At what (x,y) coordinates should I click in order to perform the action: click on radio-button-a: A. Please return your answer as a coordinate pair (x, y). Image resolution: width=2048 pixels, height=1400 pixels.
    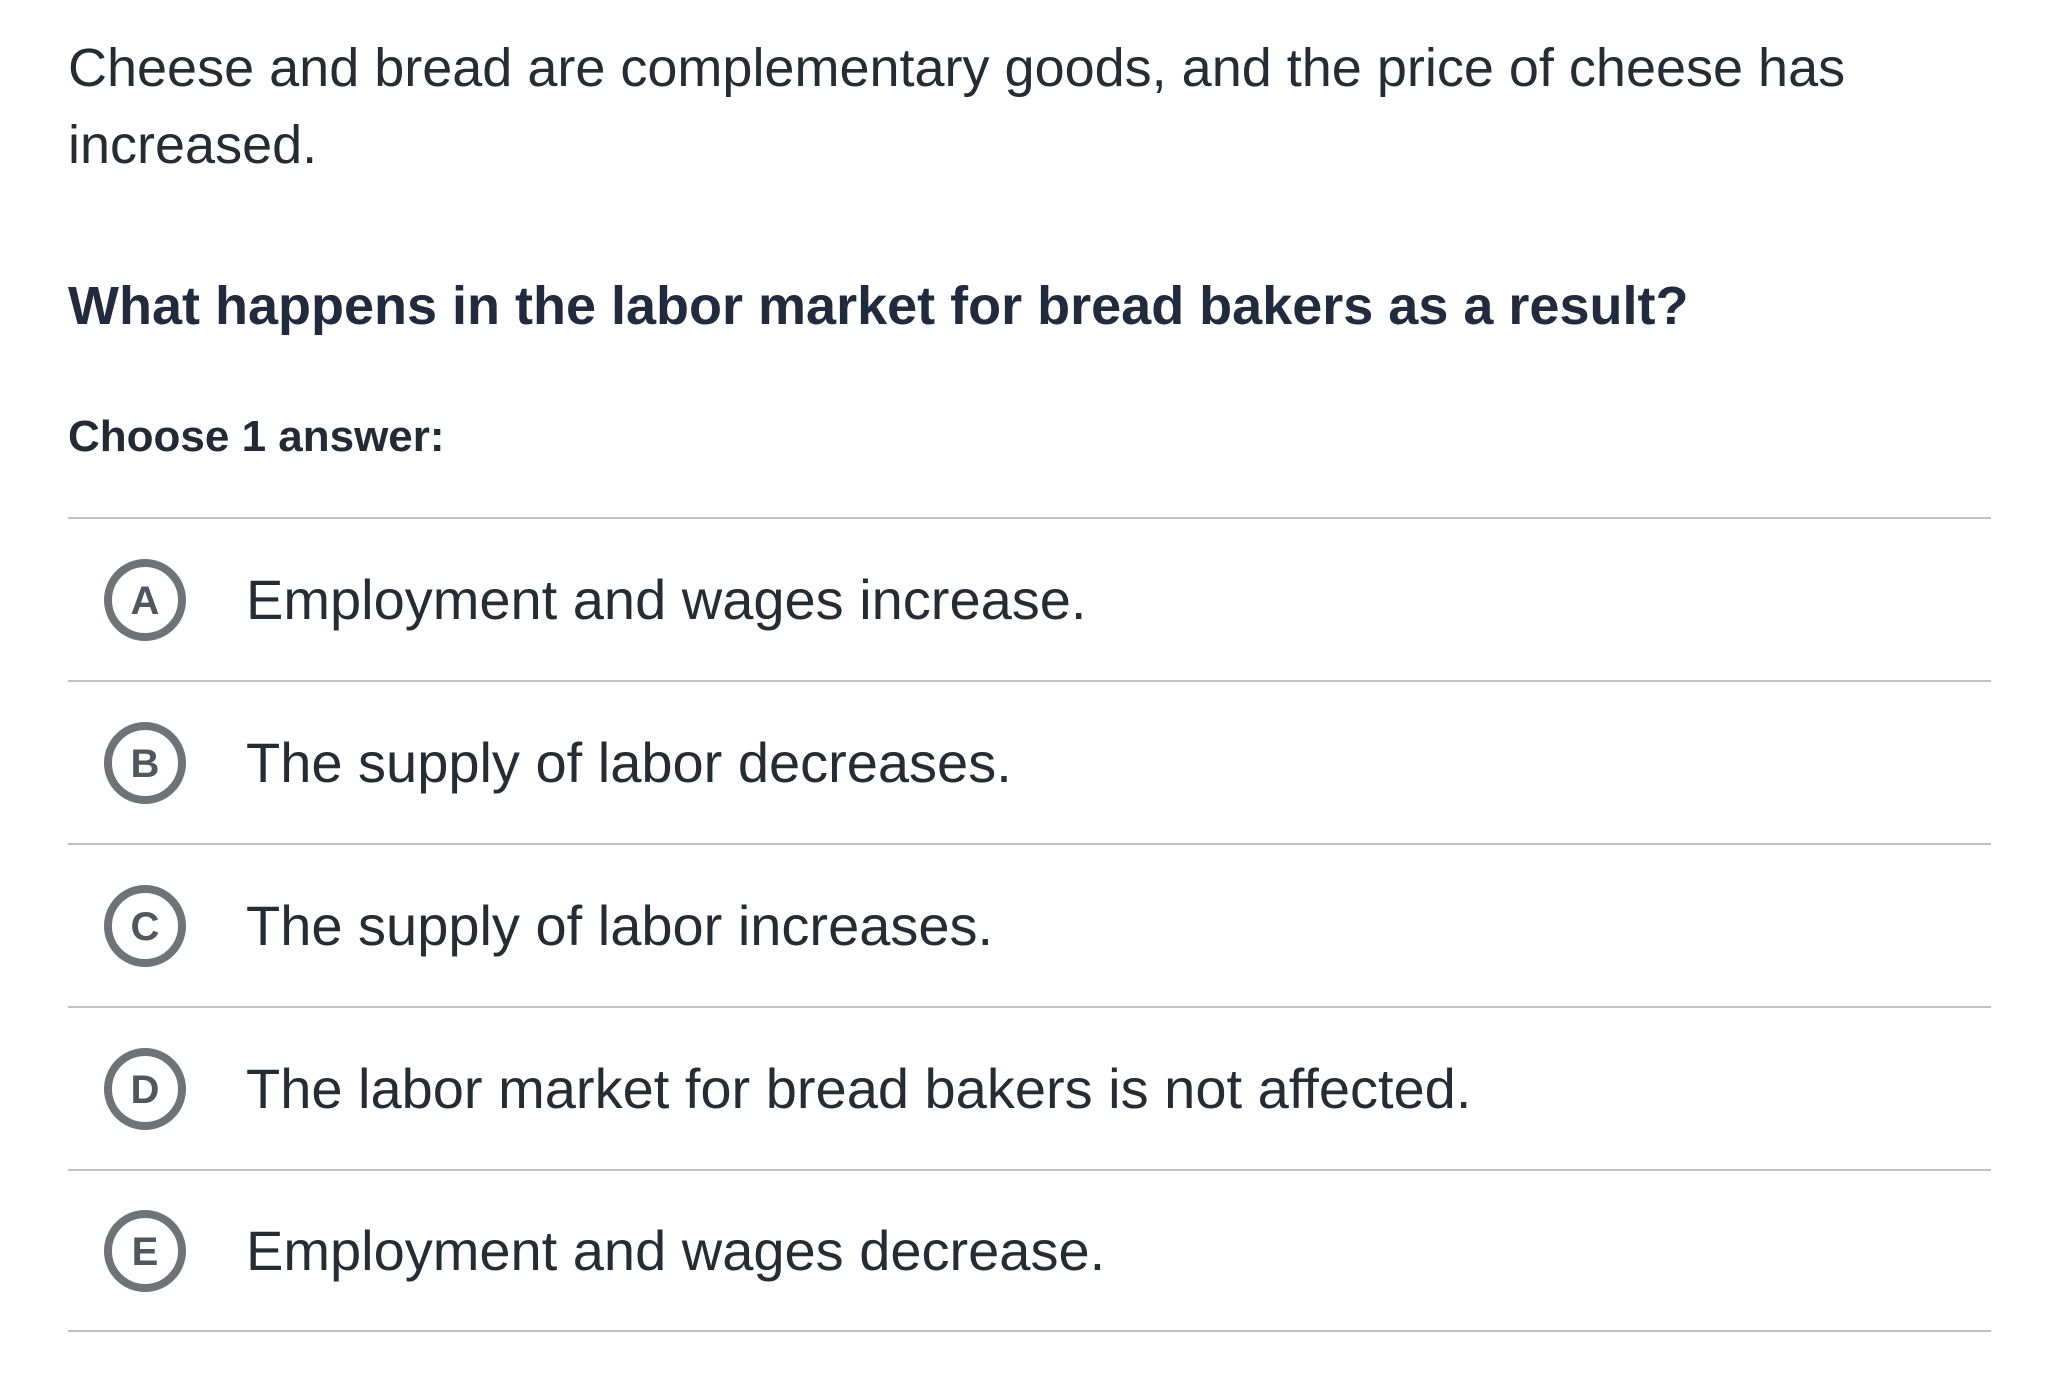
    Looking at the image, I should click on (145, 599).